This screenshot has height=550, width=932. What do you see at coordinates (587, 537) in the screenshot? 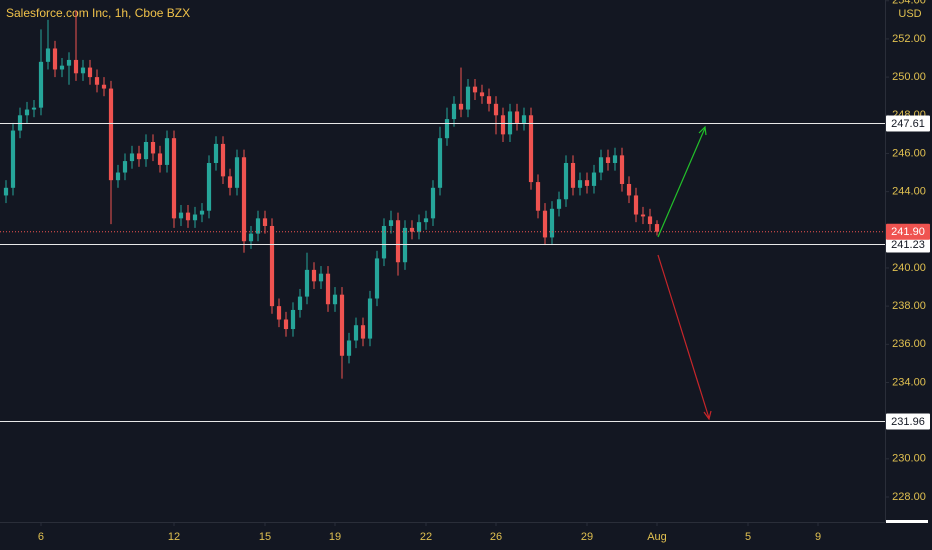
I see `x-tick-label: 29` at bounding box center [587, 537].